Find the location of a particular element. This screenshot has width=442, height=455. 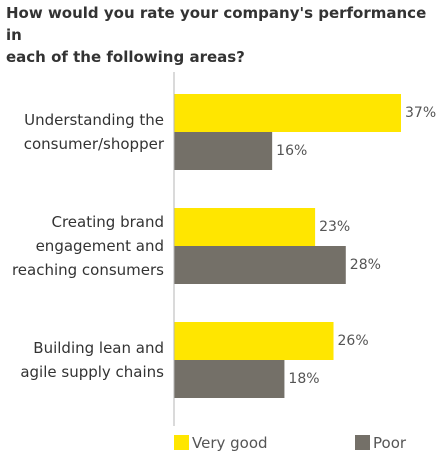

data-label-very-good-3: 26% is located at coordinates (353, 341).